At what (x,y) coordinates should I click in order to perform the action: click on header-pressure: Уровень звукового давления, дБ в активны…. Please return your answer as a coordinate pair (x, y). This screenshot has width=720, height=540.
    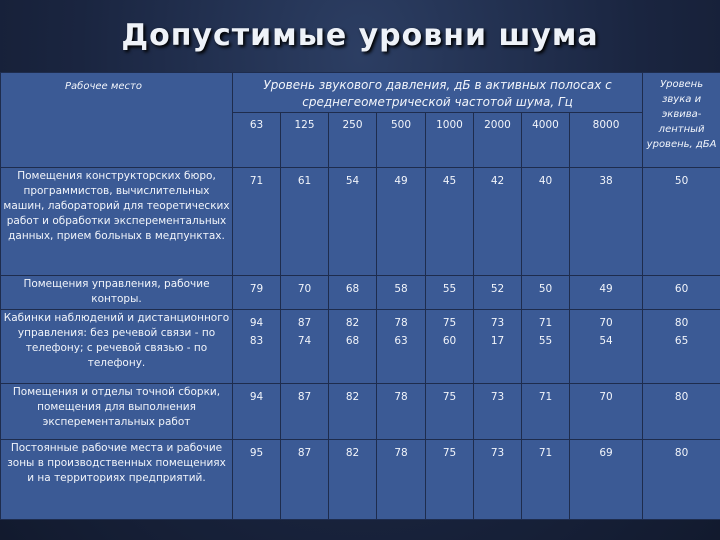
    Looking at the image, I should click on (437, 92).